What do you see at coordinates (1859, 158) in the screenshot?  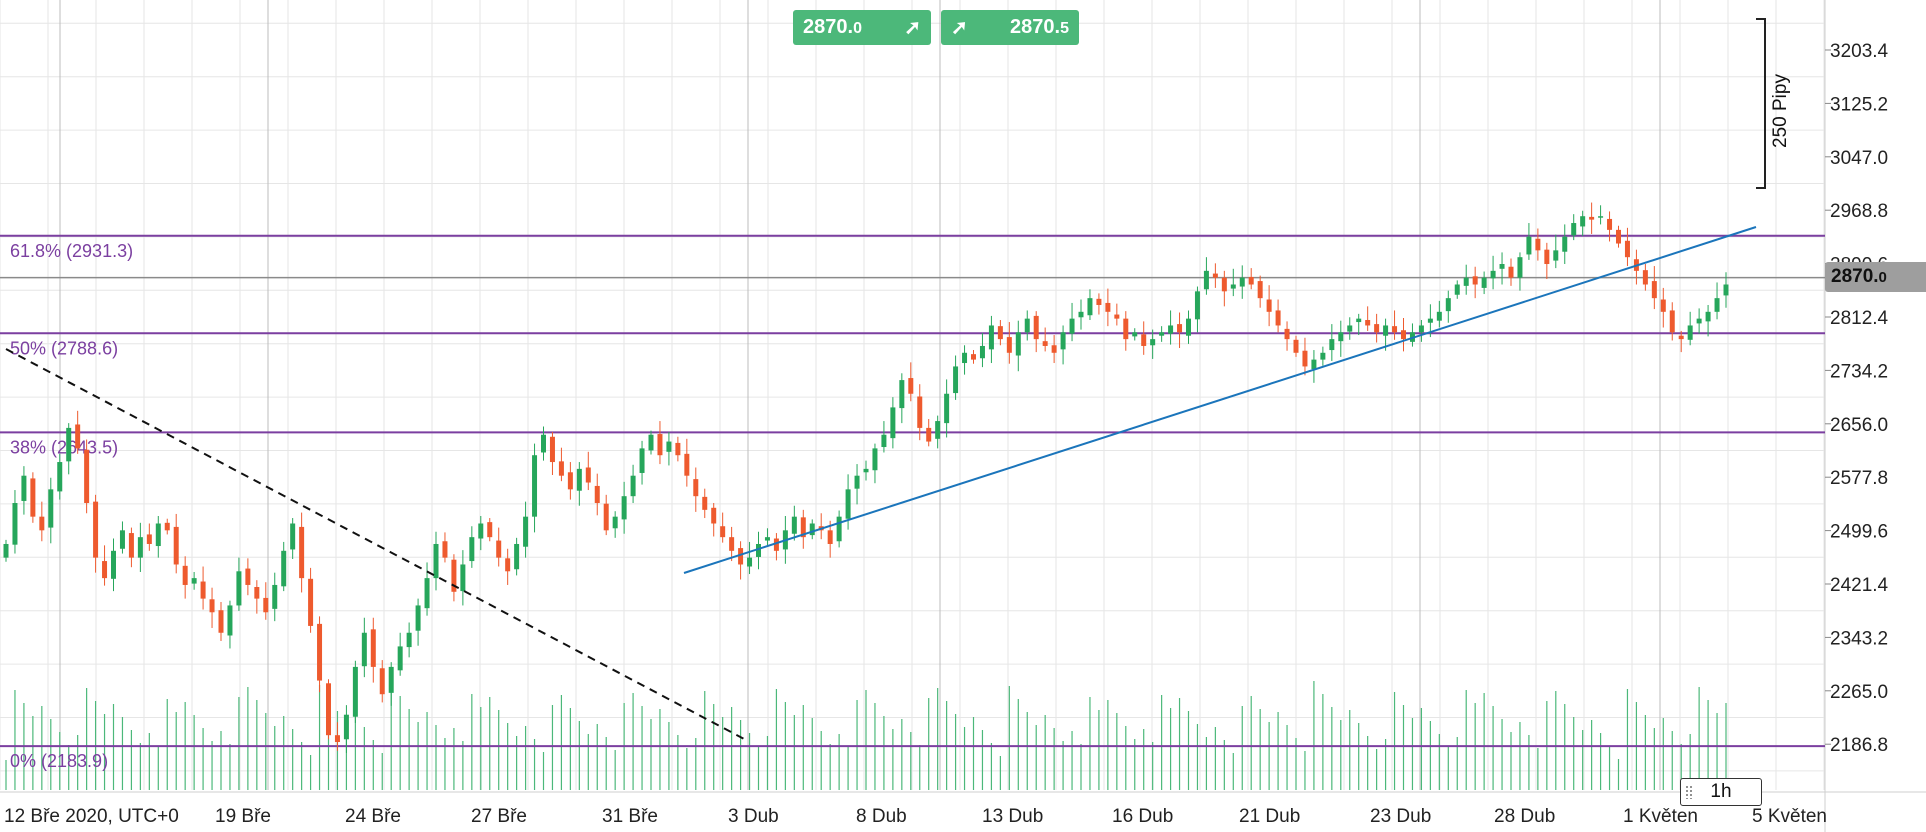 I see `price-tick-label: 3047.0` at bounding box center [1859, 158].